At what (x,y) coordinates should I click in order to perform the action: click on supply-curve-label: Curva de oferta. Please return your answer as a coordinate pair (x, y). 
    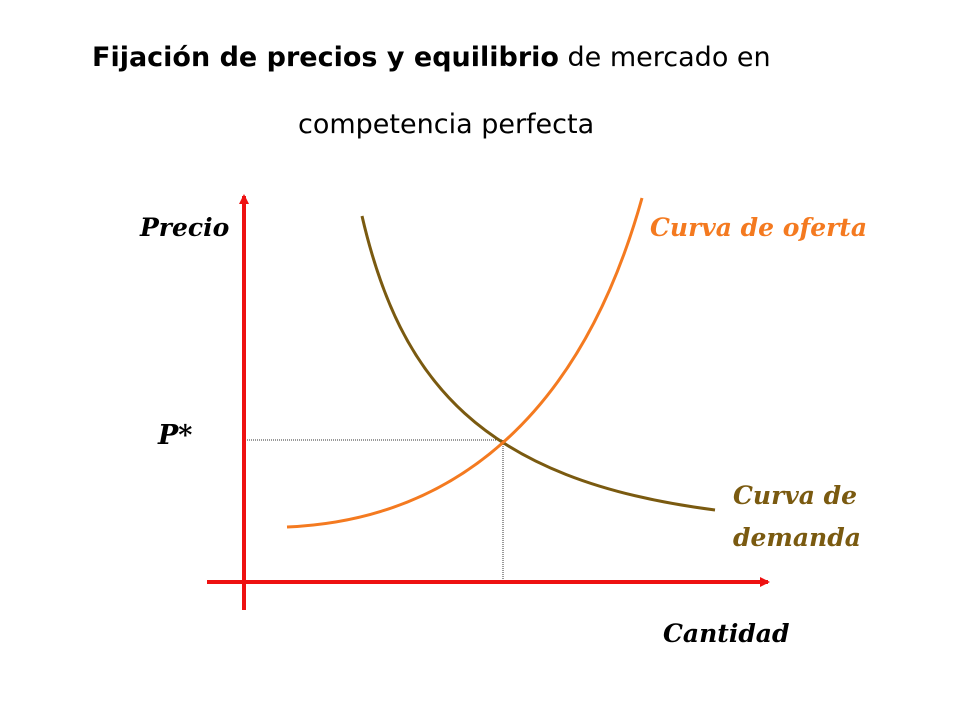
    Looking at the image, I should click on (758, 227).